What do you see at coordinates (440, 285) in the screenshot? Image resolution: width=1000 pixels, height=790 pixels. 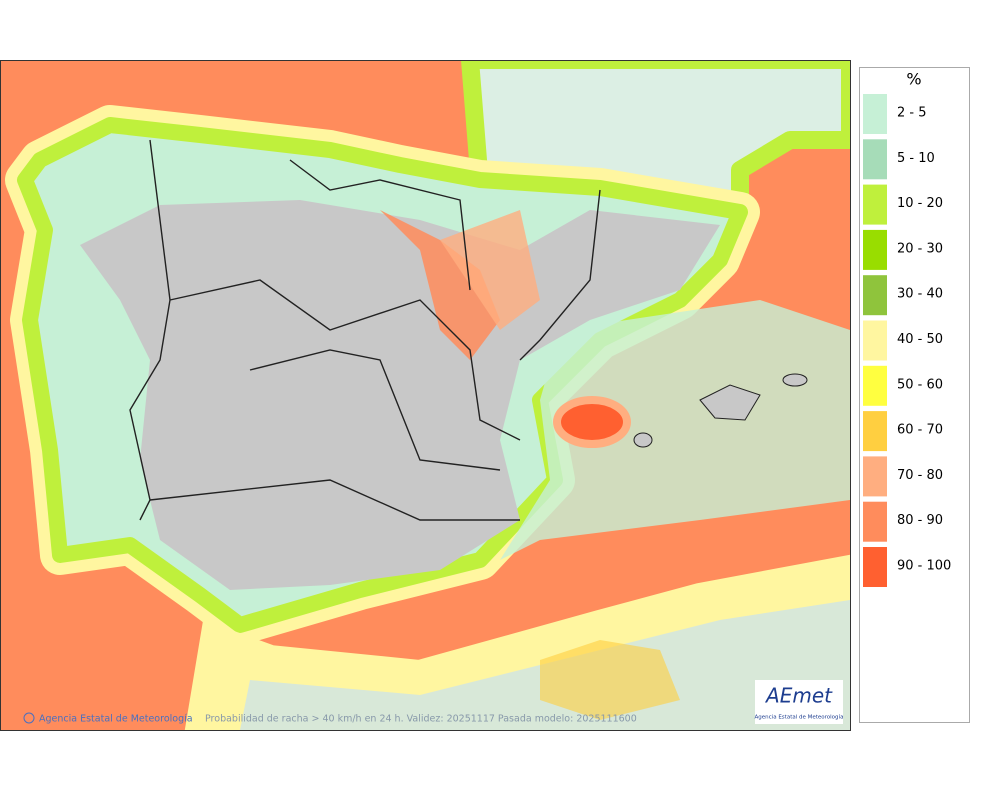 I see `hotspot-ebro` at bounding box center [440, 285].